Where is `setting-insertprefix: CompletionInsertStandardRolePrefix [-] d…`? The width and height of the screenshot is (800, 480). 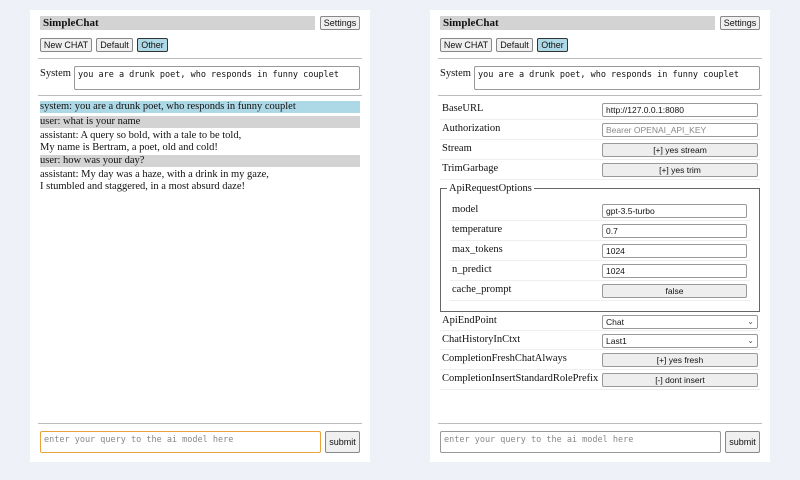
setting-insertprefix: CompletionInsertStandardRolePrefix [-] d… is located at coordinates (600, 380).